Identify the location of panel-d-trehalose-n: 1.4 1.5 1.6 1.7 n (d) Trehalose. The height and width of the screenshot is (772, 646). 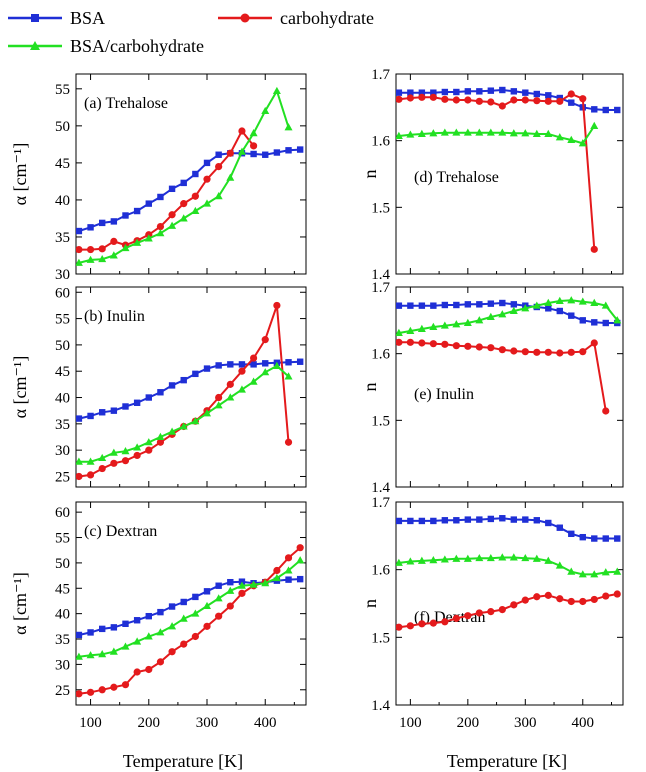
(492, 175).